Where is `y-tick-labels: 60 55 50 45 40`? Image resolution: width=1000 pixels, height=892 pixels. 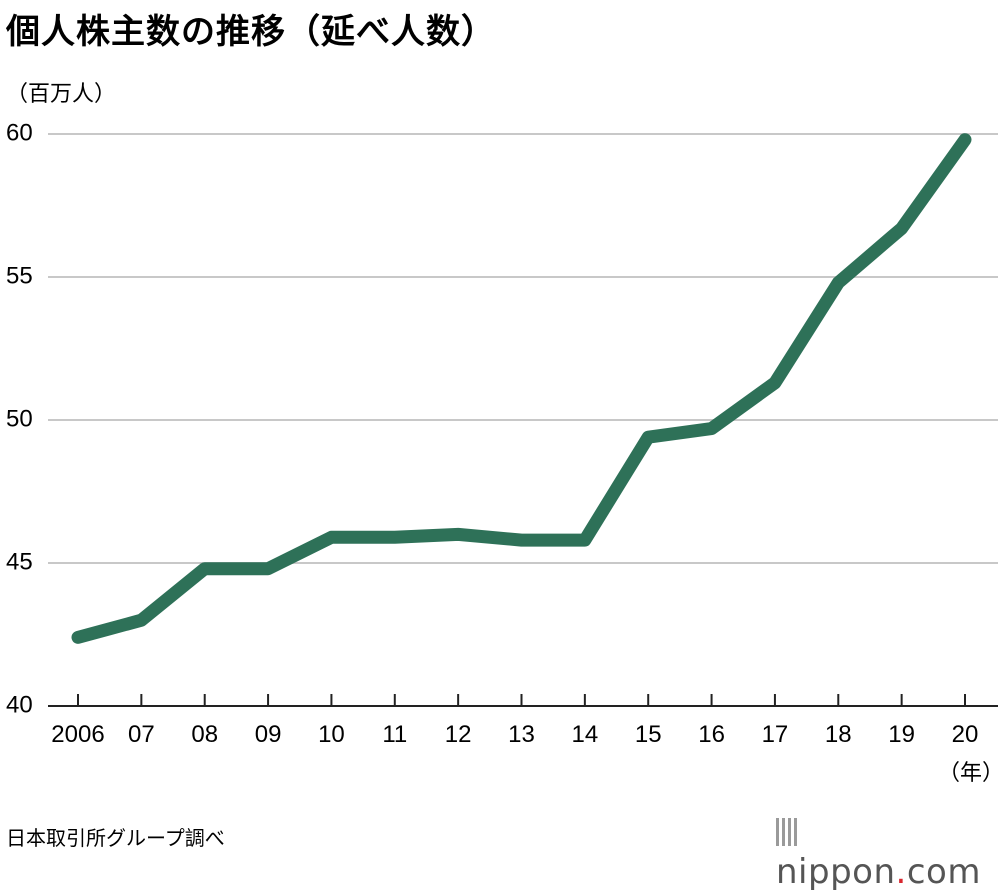
y-tick-labels: 60 55 50 45 40 is located at coordinates (19, 418).